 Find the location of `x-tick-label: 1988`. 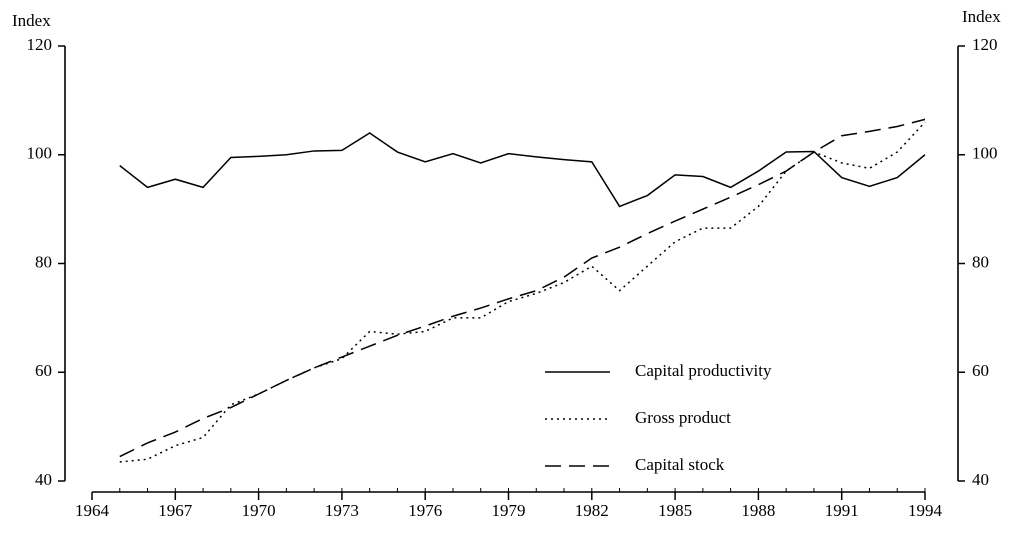

x-tick-label: 1988 is located at coordinates (758, 510).